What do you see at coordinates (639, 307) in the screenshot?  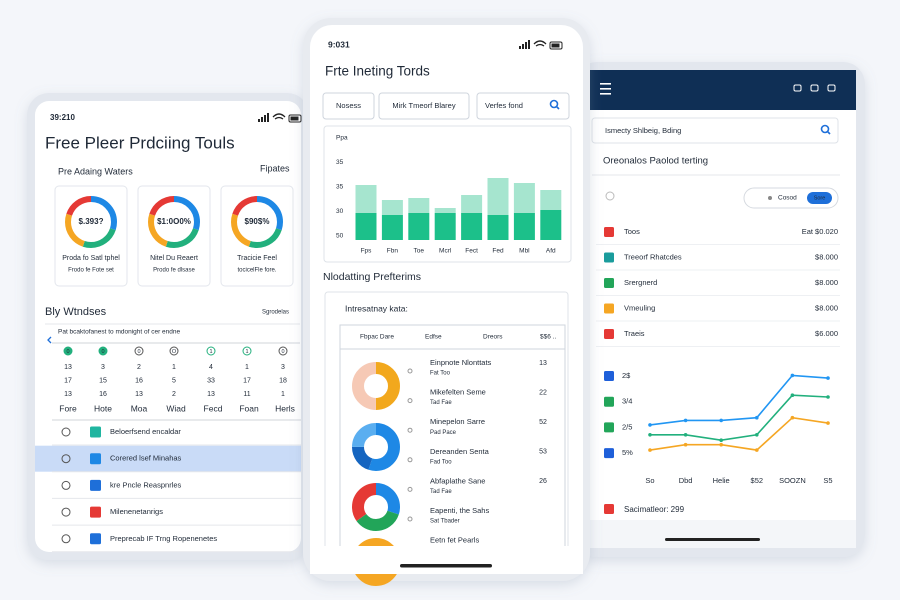 I see `item-name: Vmeuling` at bounding box center [639, 307].